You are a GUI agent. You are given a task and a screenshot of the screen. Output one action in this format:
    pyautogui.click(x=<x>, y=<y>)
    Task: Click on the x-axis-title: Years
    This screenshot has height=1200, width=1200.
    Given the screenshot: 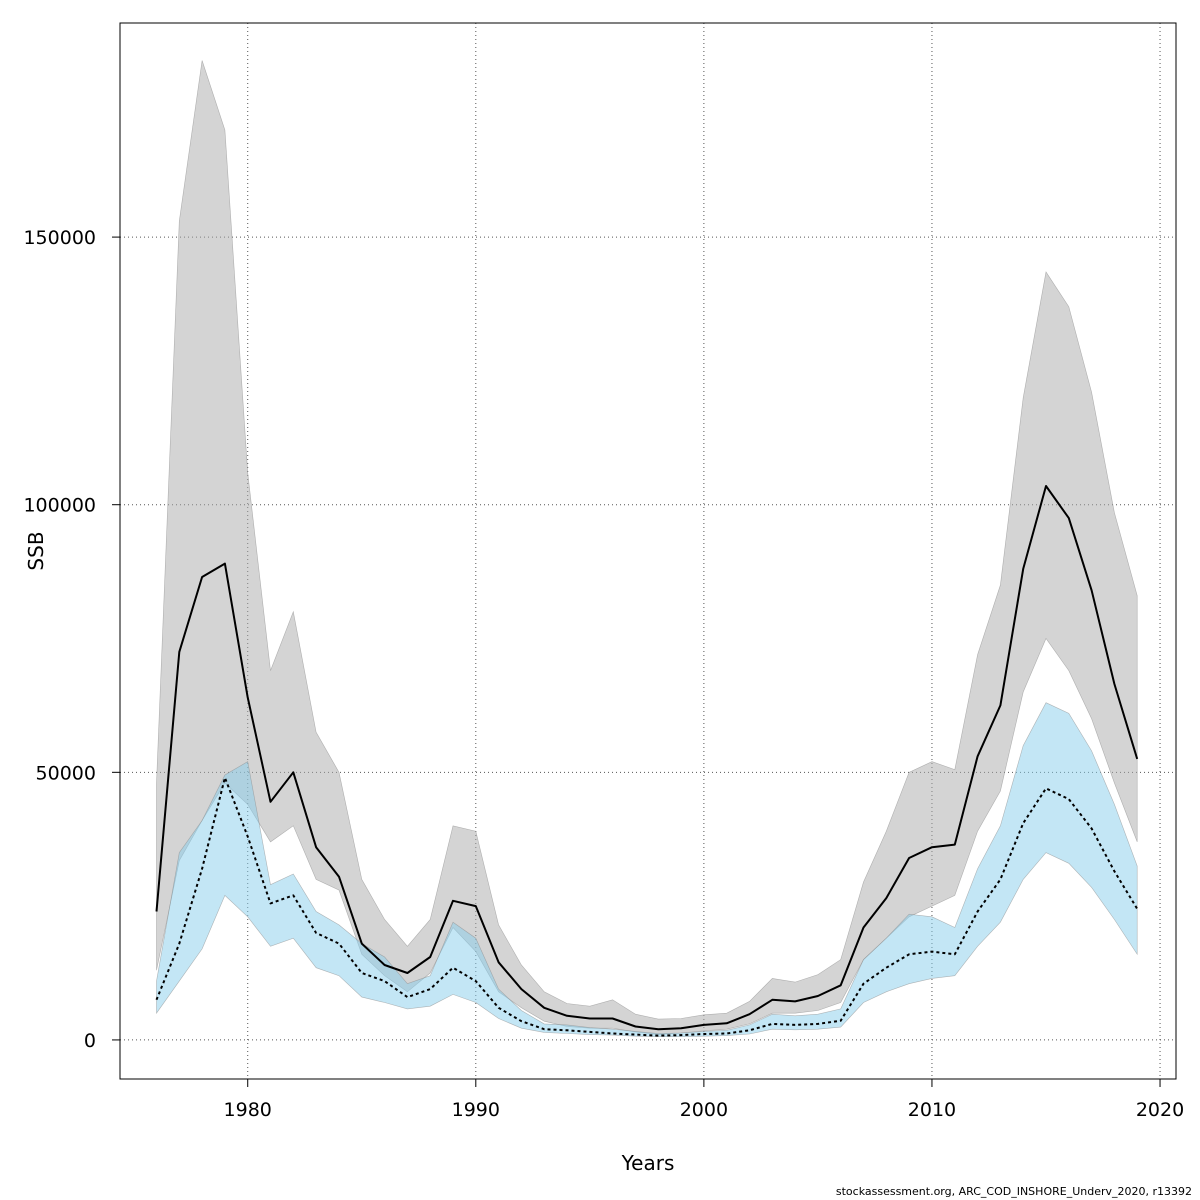 What is the action you would take?
    pyautogui.click(x=648, y=1163)
    